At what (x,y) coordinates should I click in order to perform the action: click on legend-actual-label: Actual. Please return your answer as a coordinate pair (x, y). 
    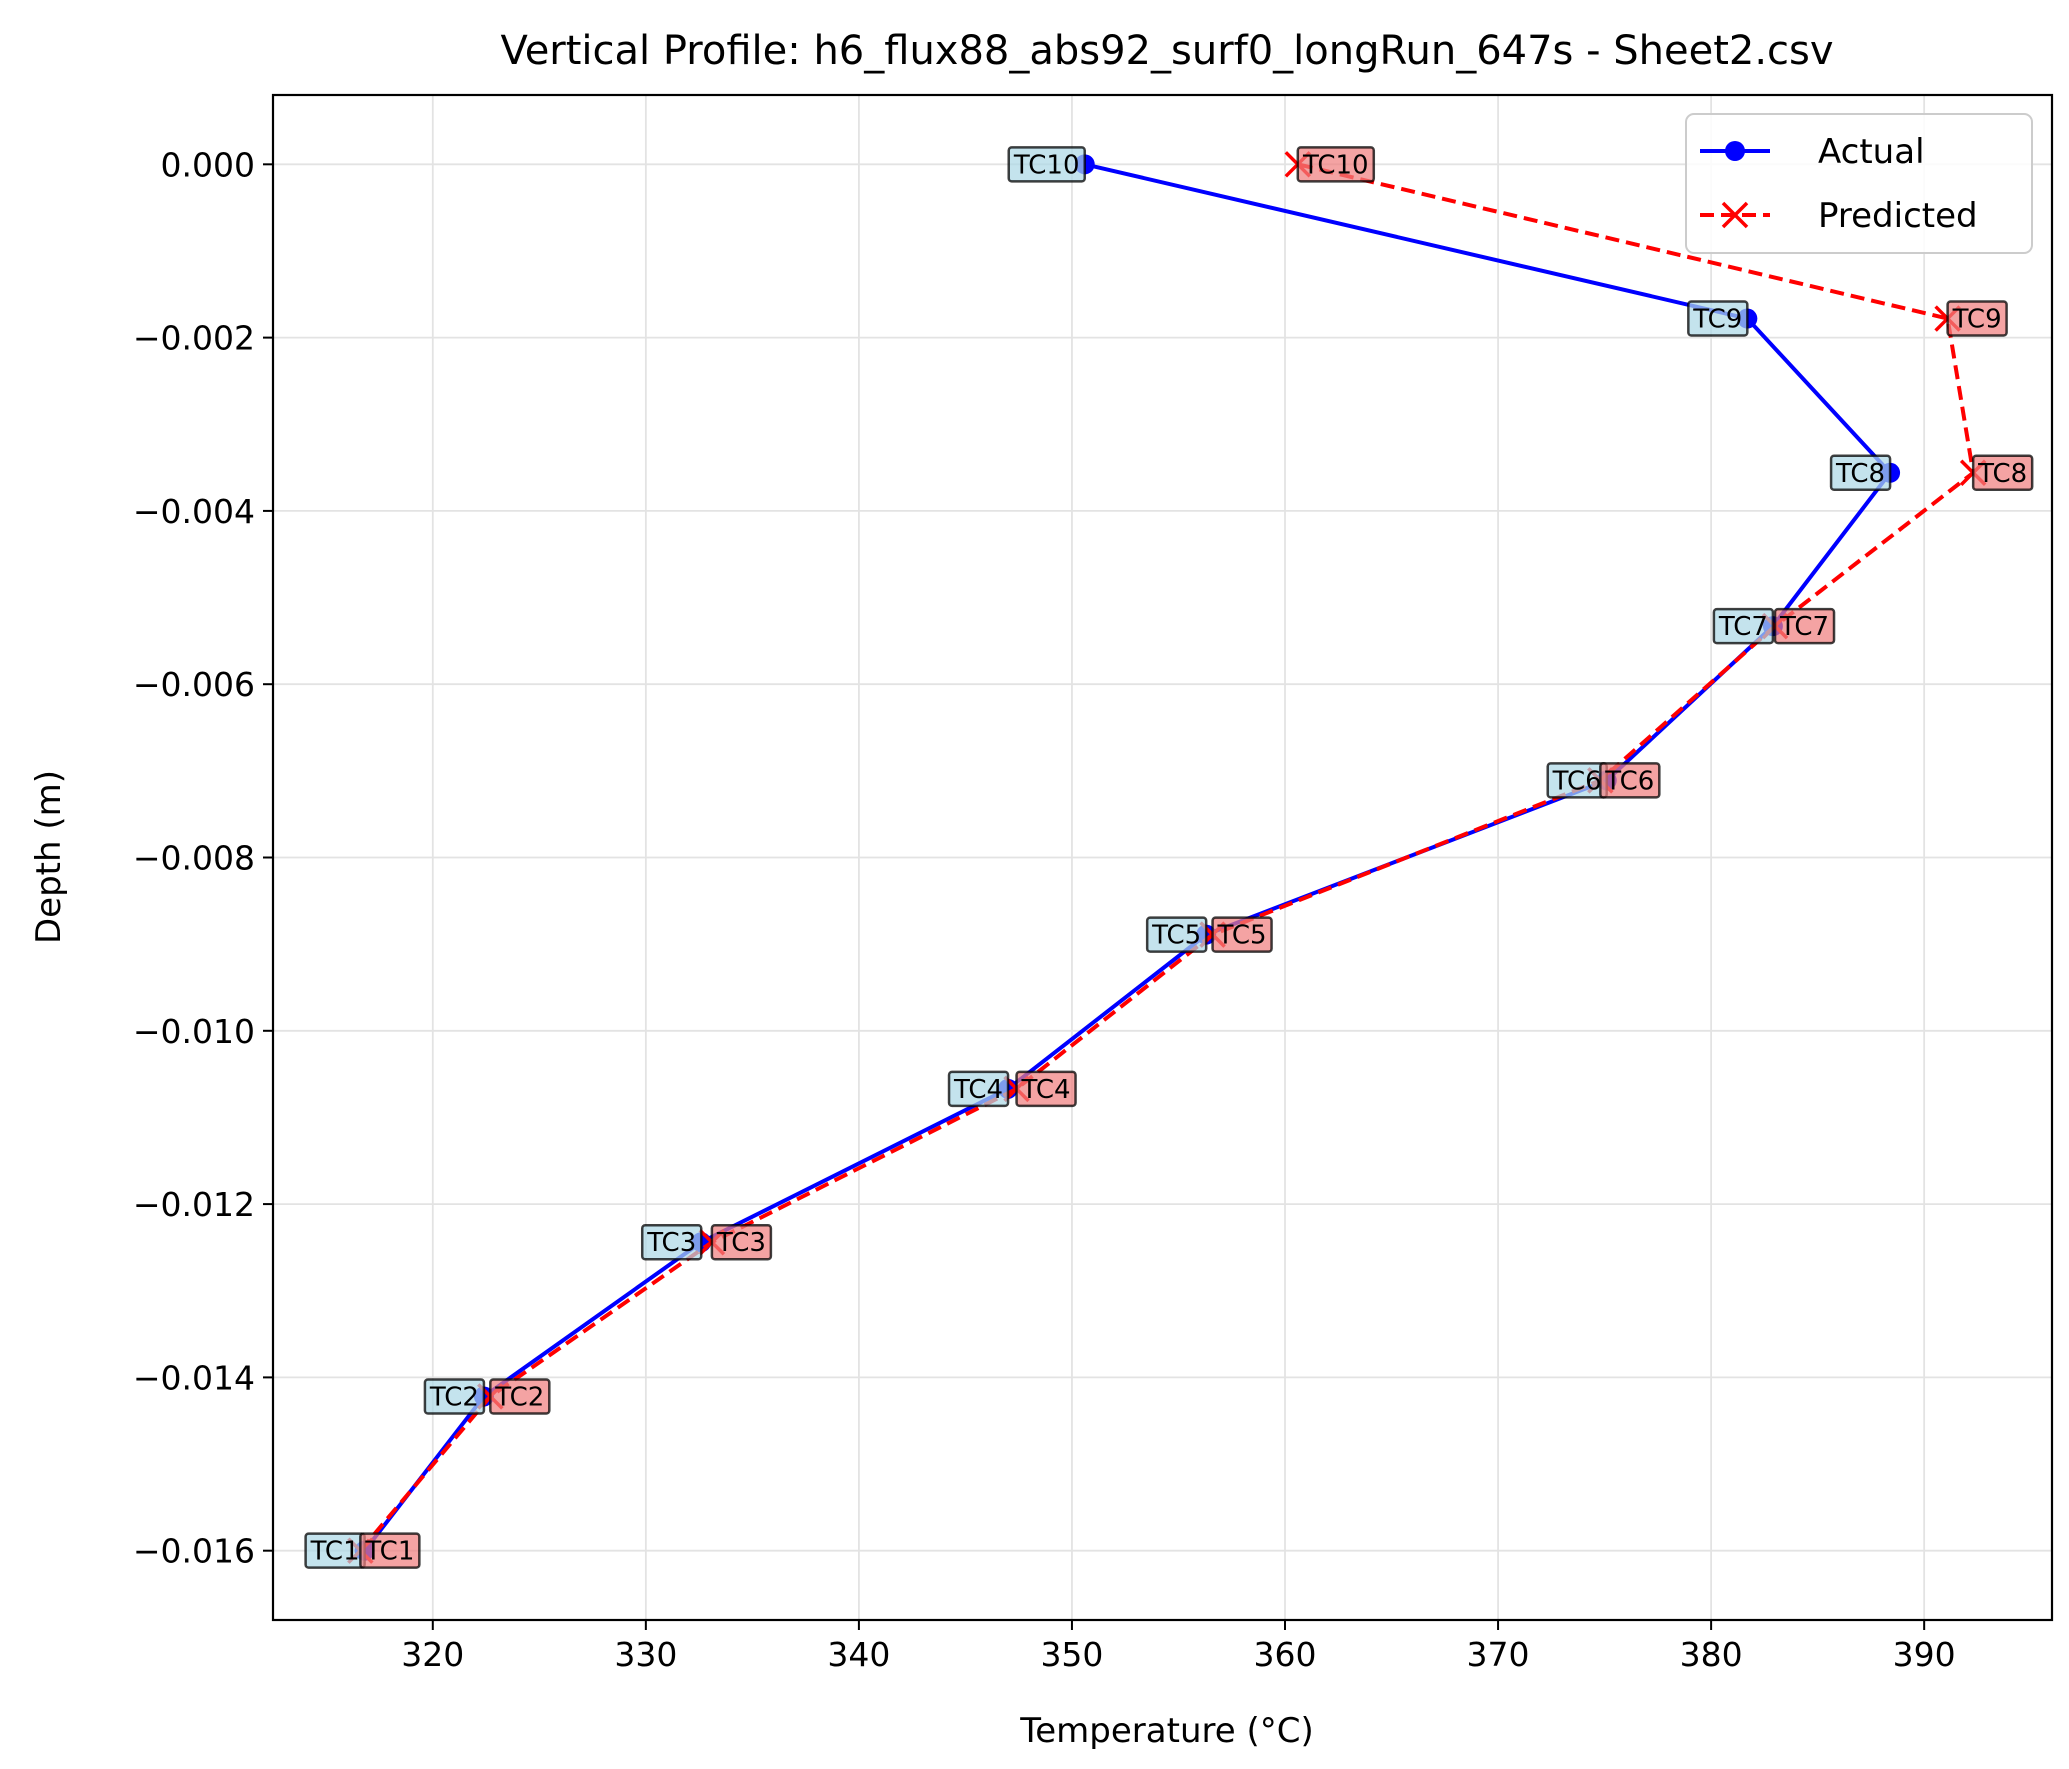
    Looking at the image, I should click on (1871, 152).